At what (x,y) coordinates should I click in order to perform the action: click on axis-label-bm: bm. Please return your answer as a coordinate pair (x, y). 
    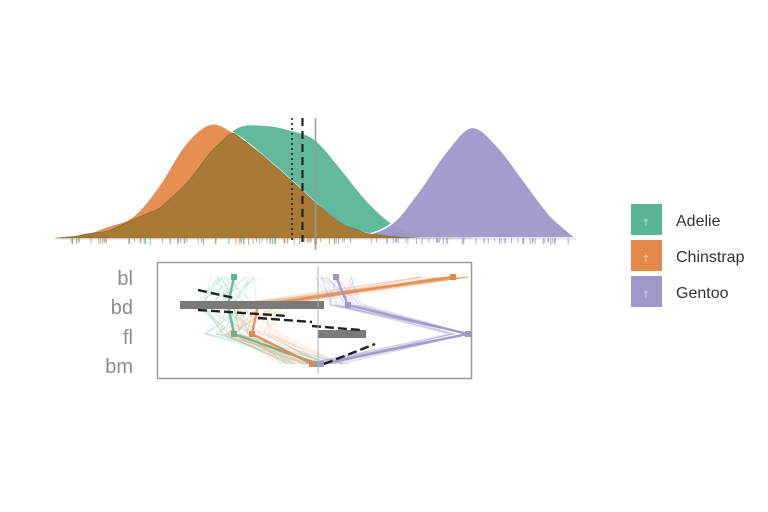
    Looking at the image, I should click on (119, 367).